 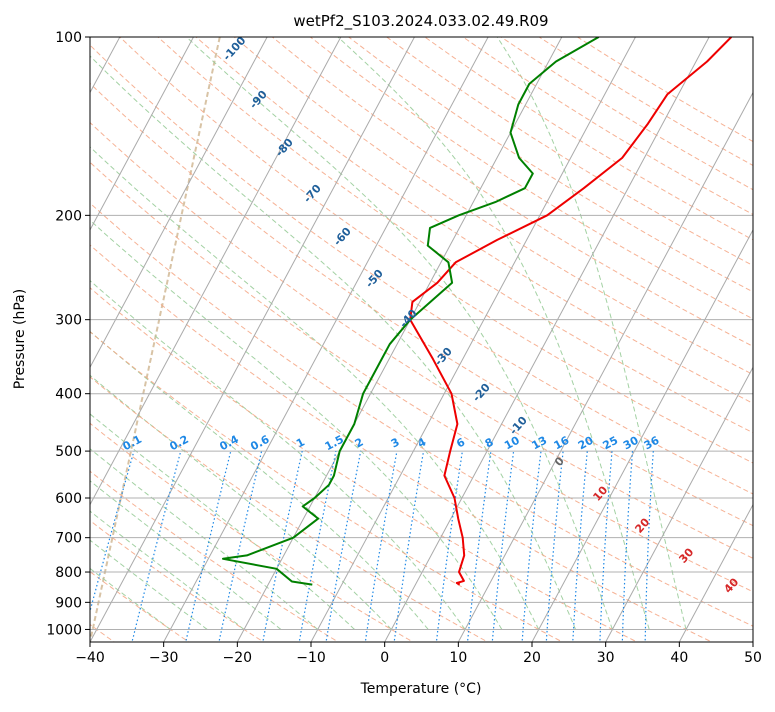 I want to click on y-tick-label: 900, so click(x=68, y=603).